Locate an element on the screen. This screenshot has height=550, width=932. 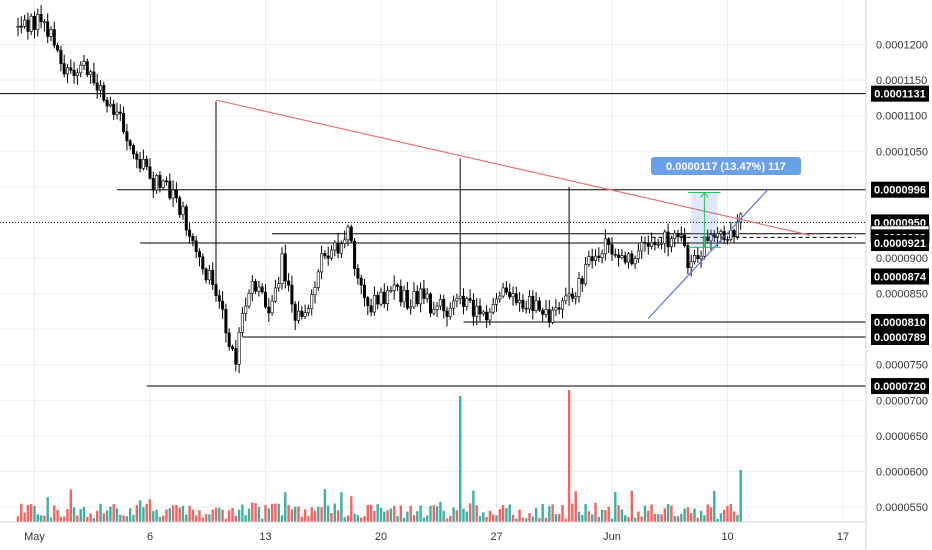
time-axis: May 6 13 20 27 Jun 10 17 is located at coordinates (436, 537).